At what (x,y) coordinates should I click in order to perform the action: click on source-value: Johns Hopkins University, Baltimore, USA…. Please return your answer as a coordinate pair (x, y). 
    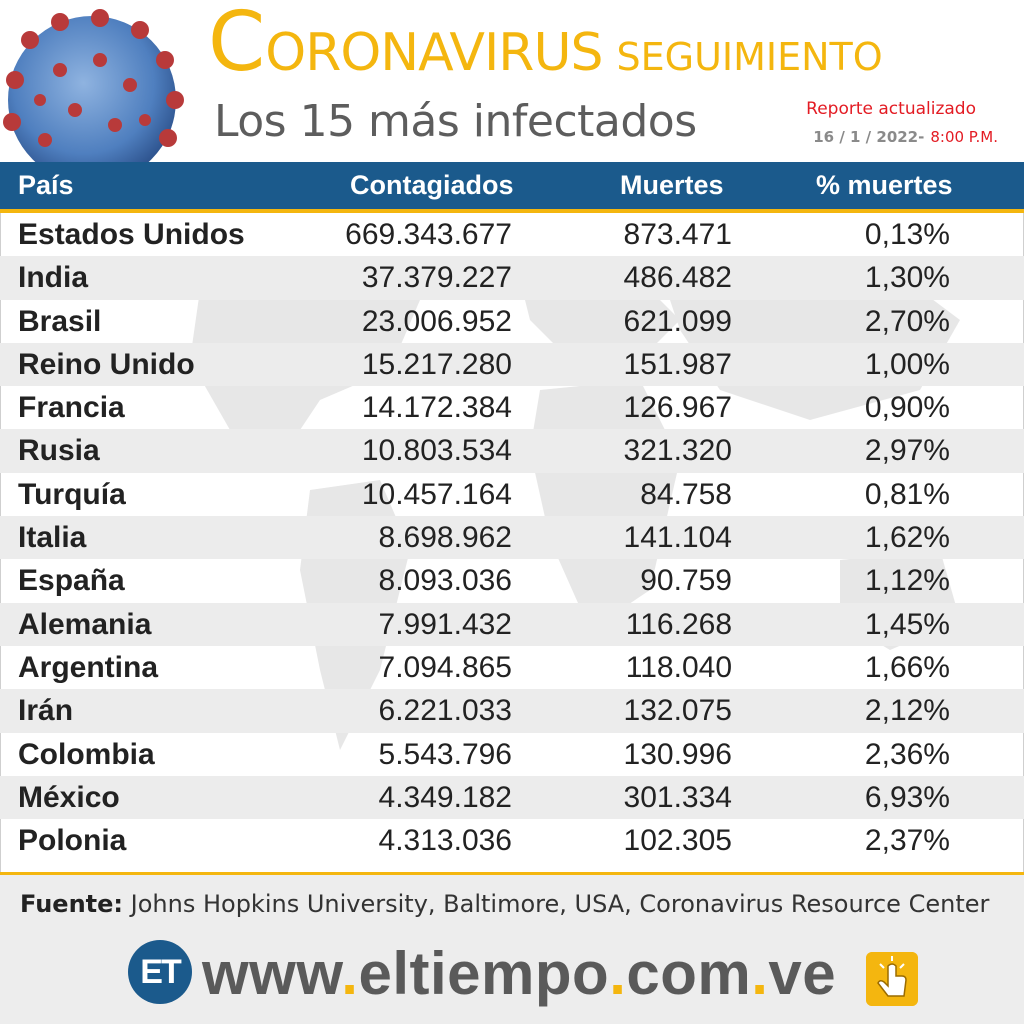
    Looking at the image, I should click on (560, 904).